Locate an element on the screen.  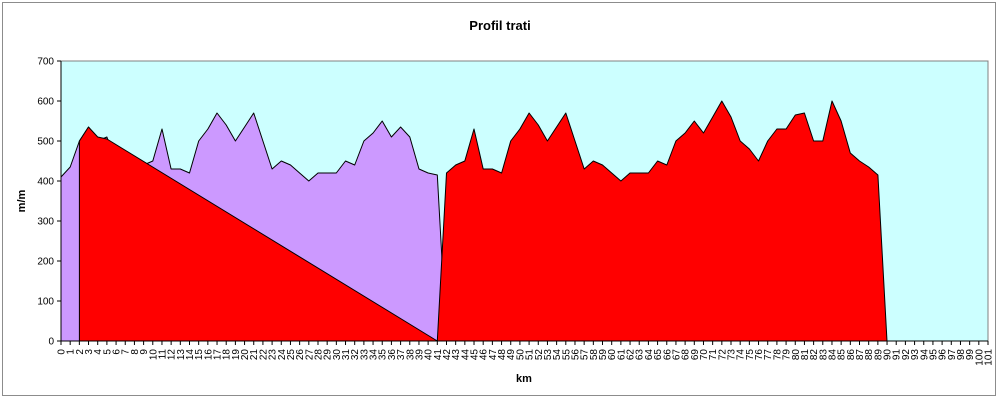
x-tick-label: 10 is located at coordinates (153, 355).